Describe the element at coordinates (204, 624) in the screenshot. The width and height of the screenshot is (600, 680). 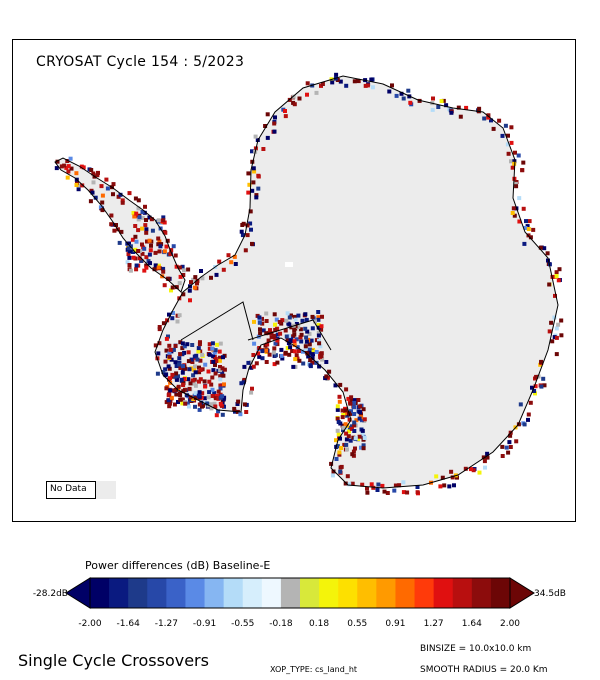
I see `colorbar-tick-label: -0.91` at that location.